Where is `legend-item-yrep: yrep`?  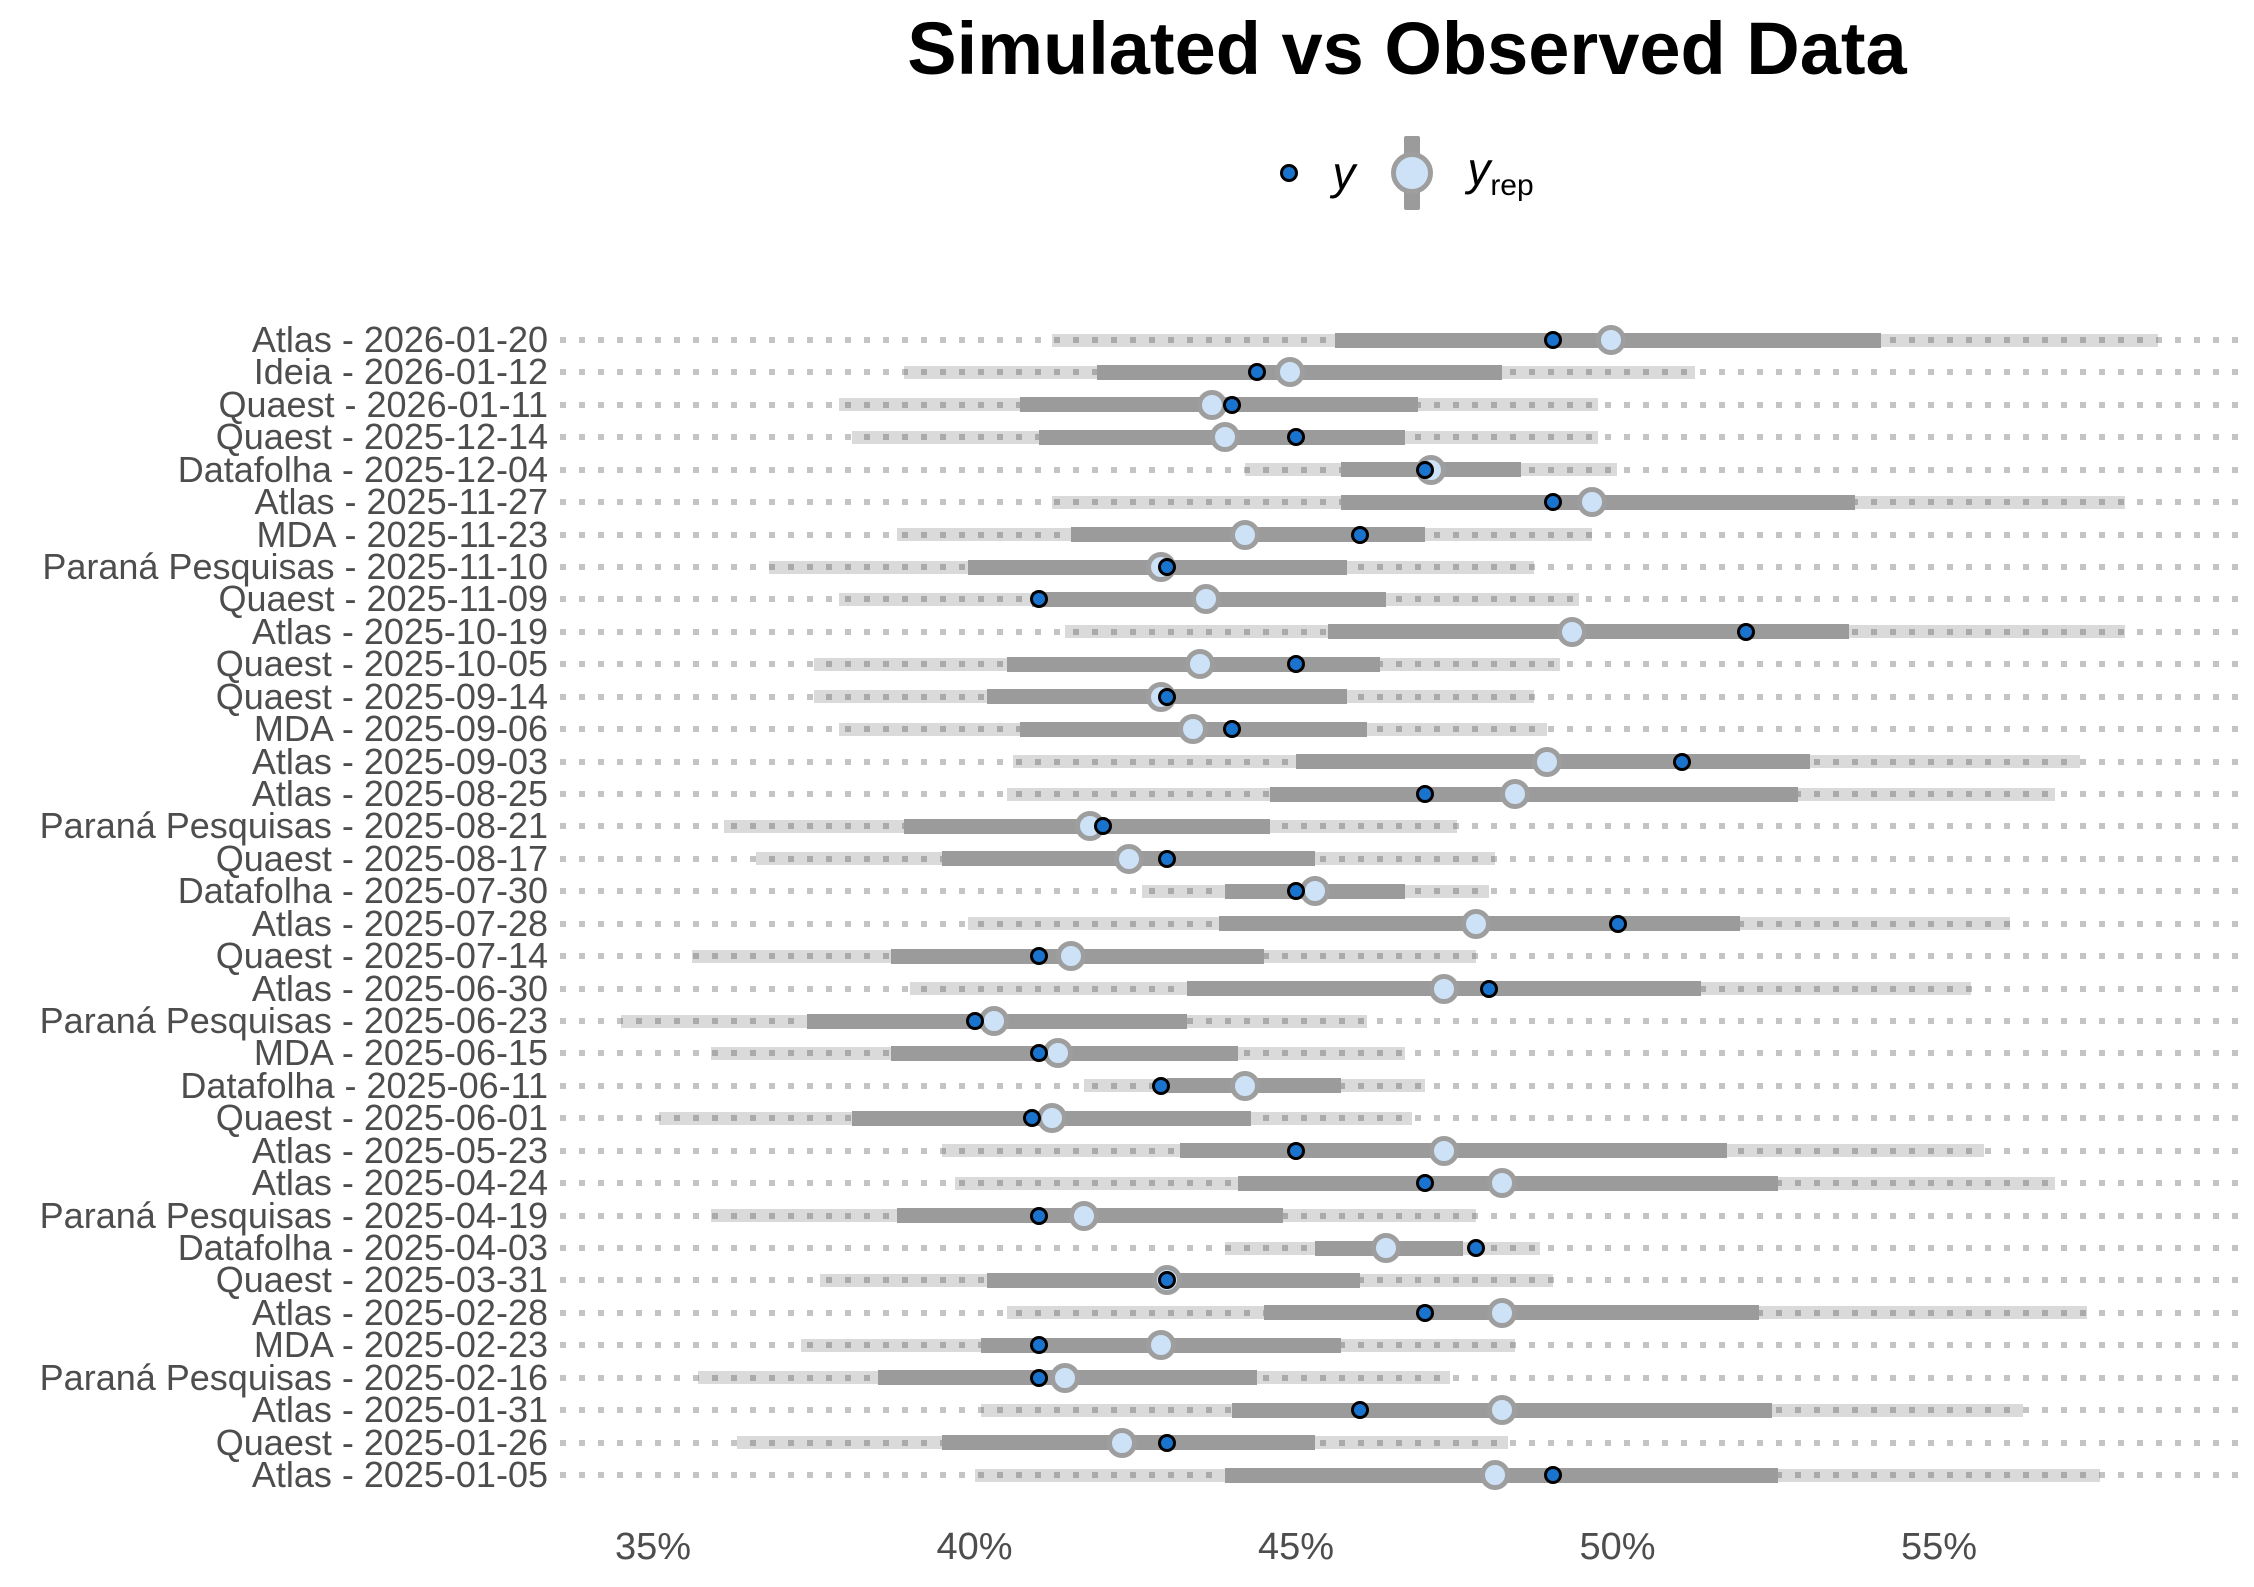 legend-item-yrep: yrep is located at coordinates (1462, 173).